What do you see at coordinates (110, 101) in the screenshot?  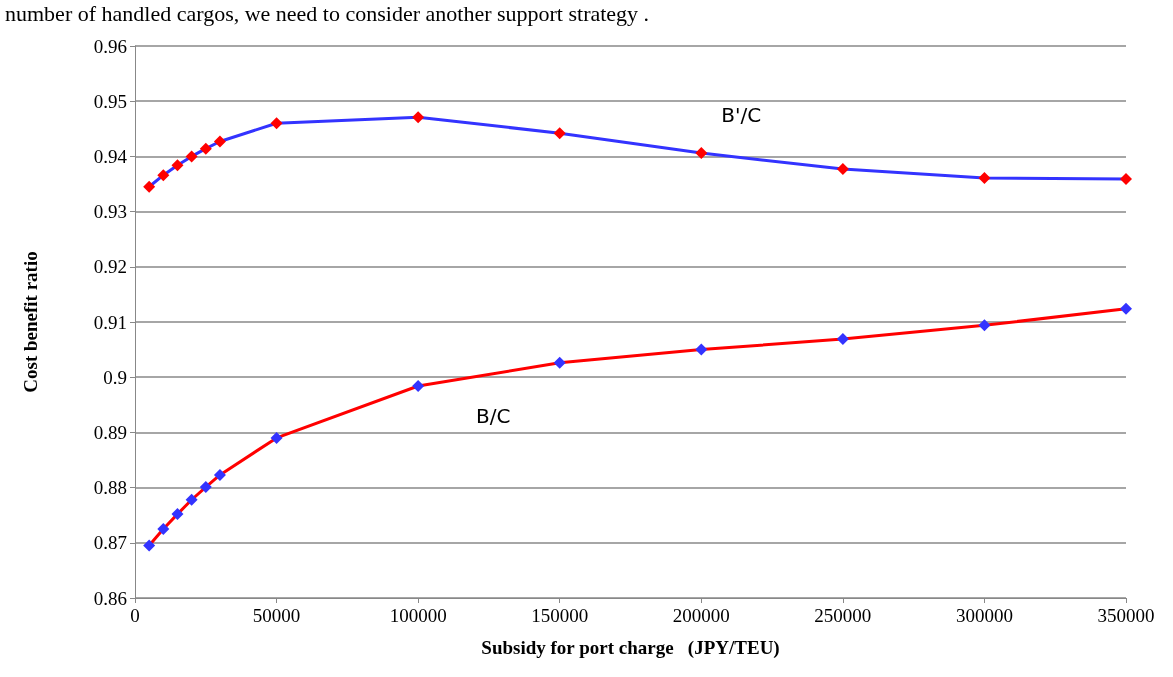 I see `y-tick-label: 0.95` at bounding box center [110, 101].